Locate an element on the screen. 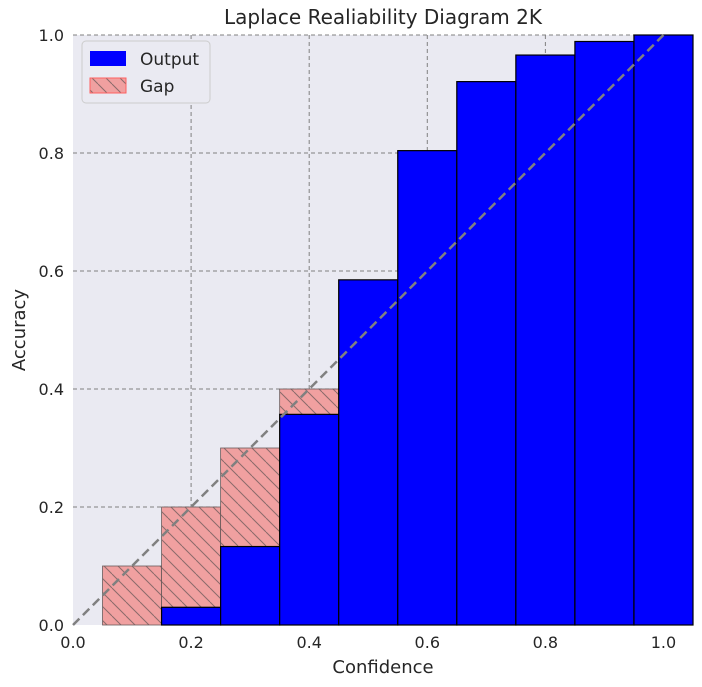  legend: Output Gap is located at coordinates (146, 72).